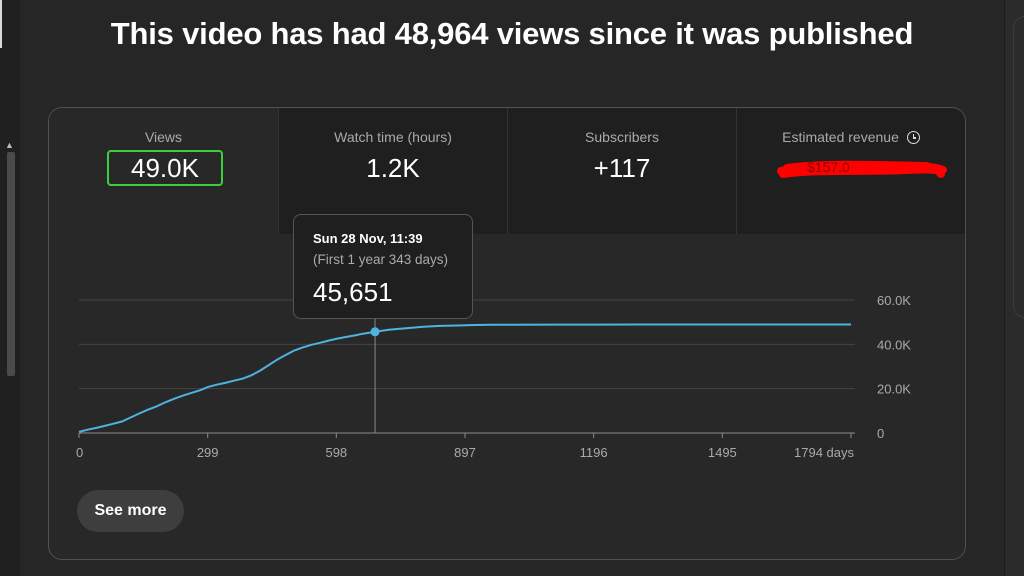 This screenshot has height=576, width=1024. Describe the element at coordinates (594, 452) in the screenshot. I see `x-tick-label: 1196` at that location.